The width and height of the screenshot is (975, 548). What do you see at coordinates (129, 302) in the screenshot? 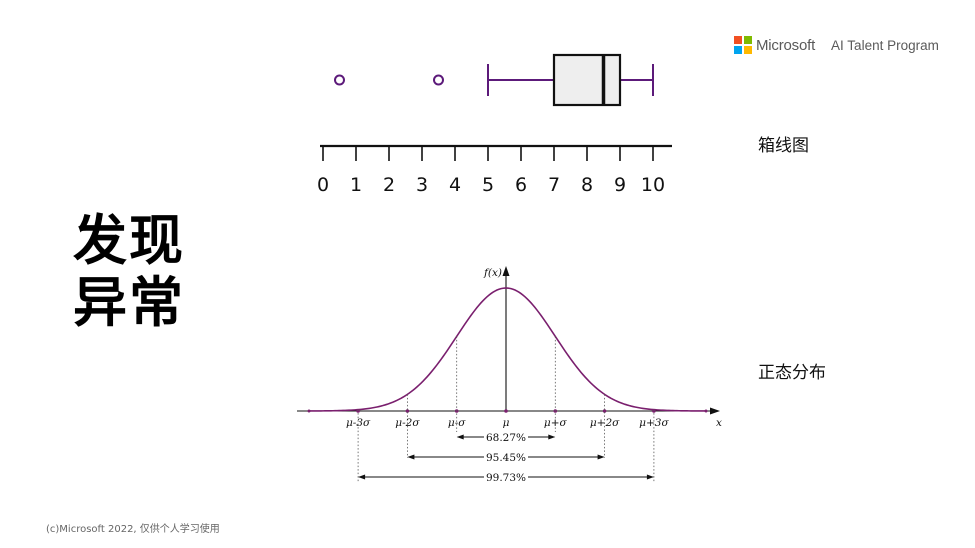
I see `title-line-2: 异常` at bounding box center [129, 302].